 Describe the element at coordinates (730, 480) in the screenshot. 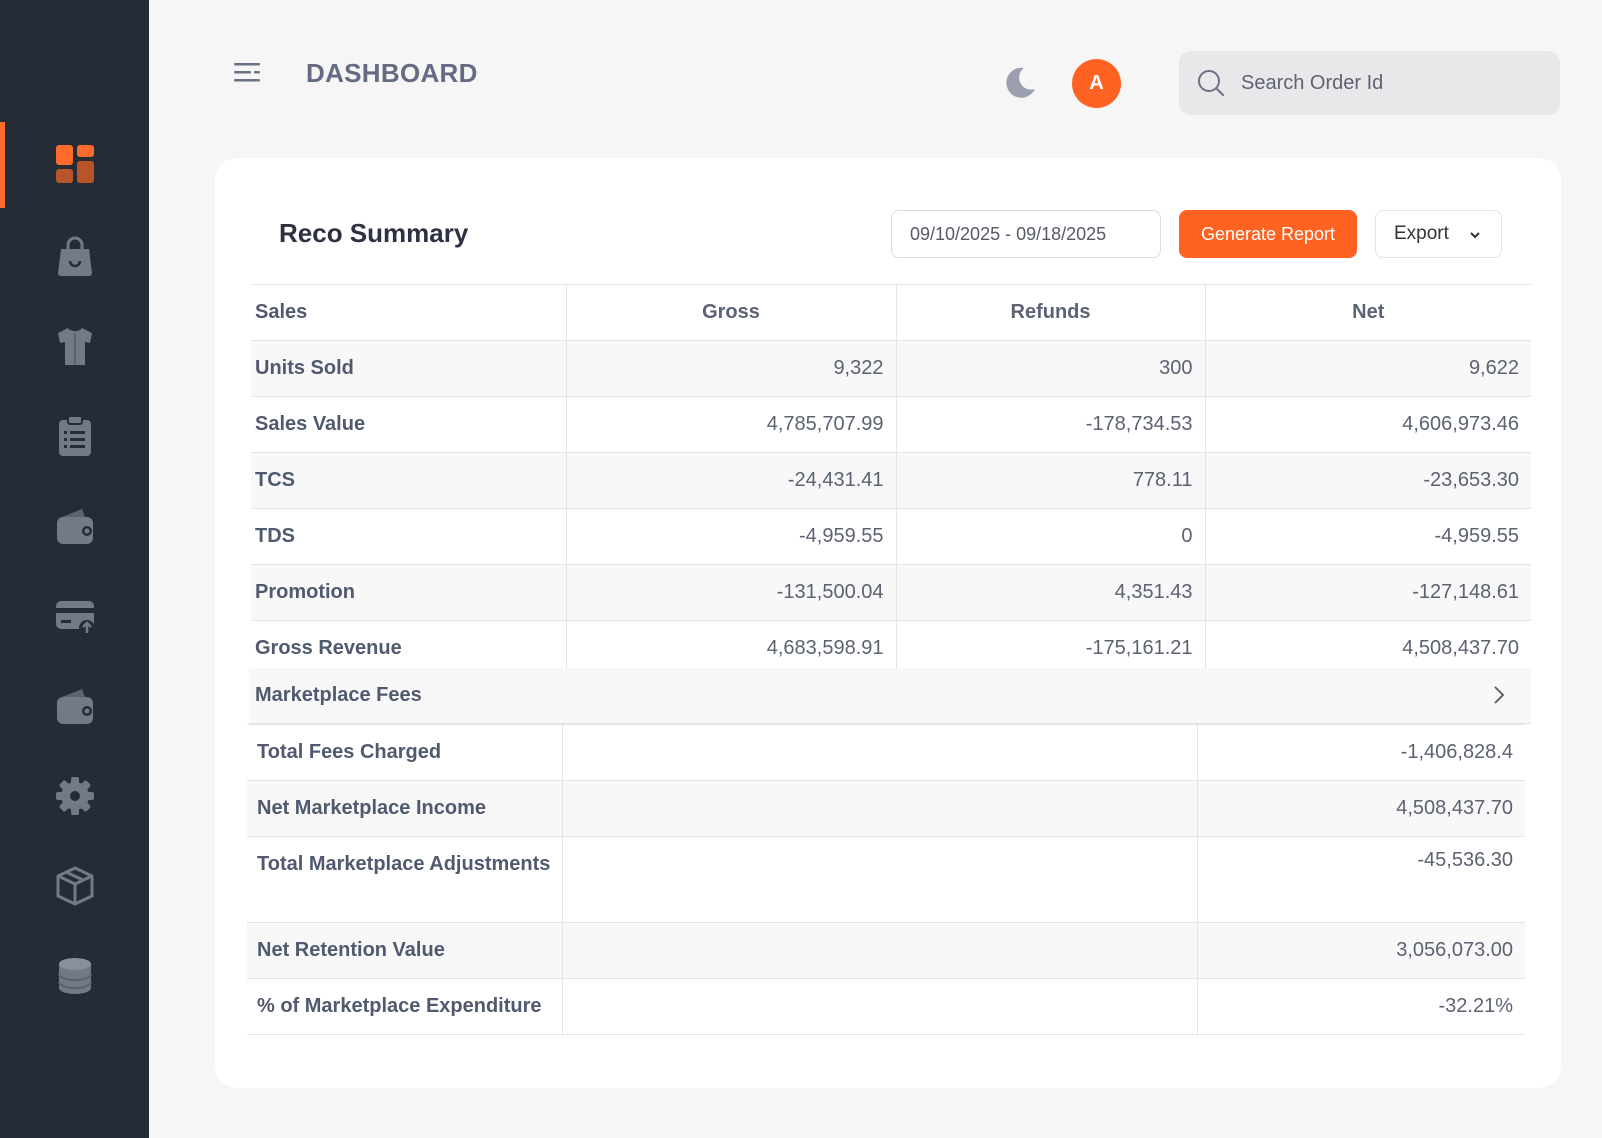

I see `gross-cell: -24,431.41` at that location.